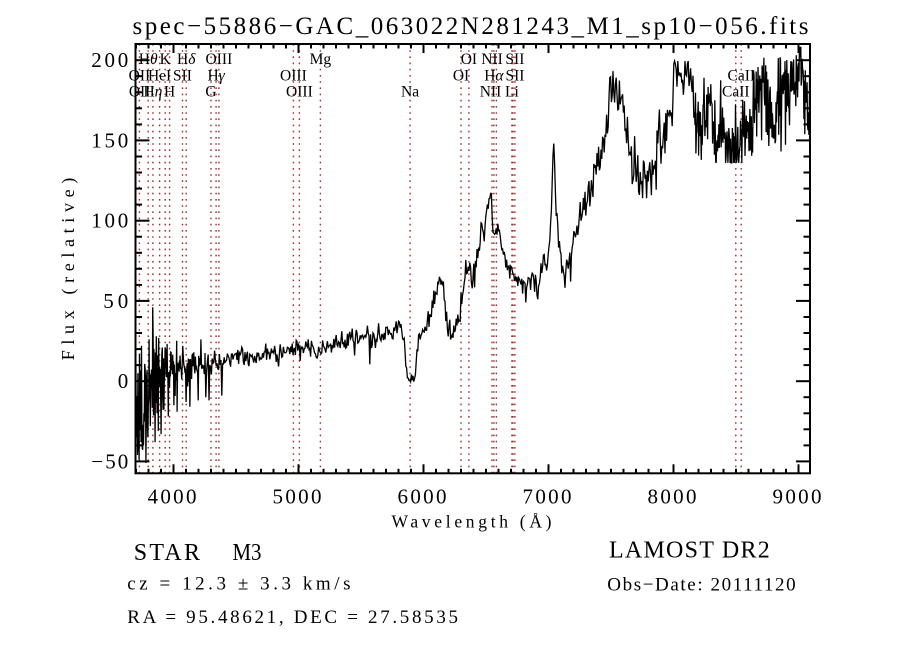 This screenshot has width=900, height=650. What do you see at coordinates (410, 92) in the screenshot?
I see `svg-text: Na` at bounding box center [410, 92].